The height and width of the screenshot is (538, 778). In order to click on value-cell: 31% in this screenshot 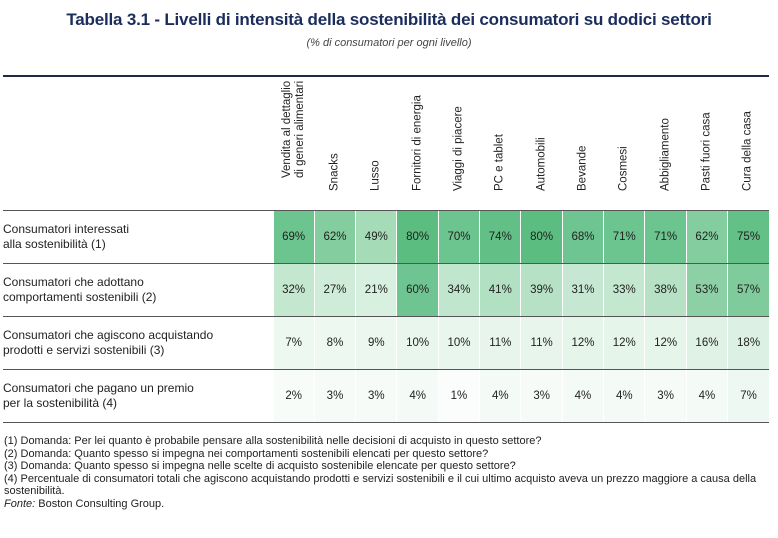, I will do `click(582, 290)`.